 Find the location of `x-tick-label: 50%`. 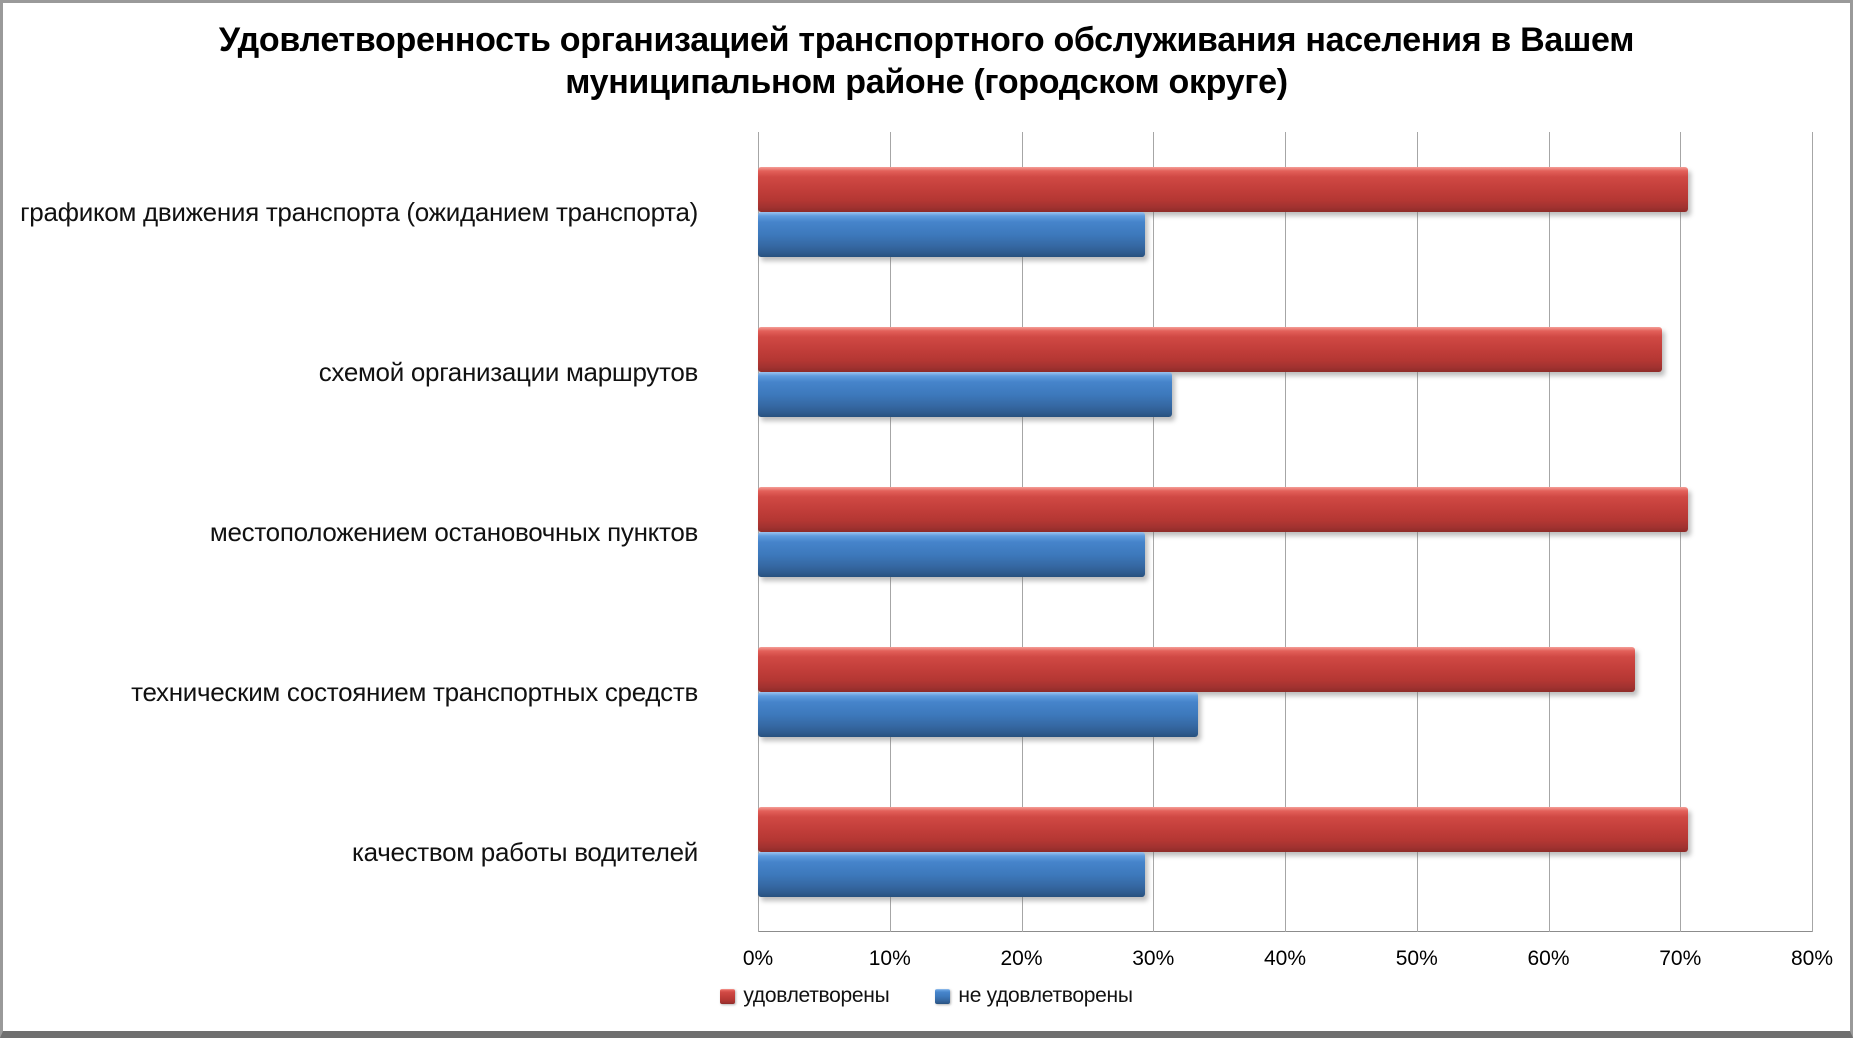

x-tick-label: 50% is located at coordinates (1416, 958).